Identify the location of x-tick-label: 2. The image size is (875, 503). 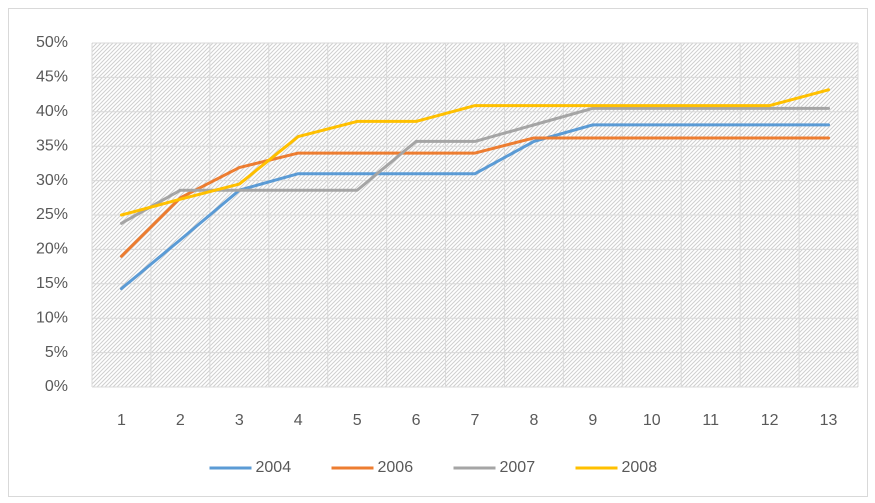
(180, 420).